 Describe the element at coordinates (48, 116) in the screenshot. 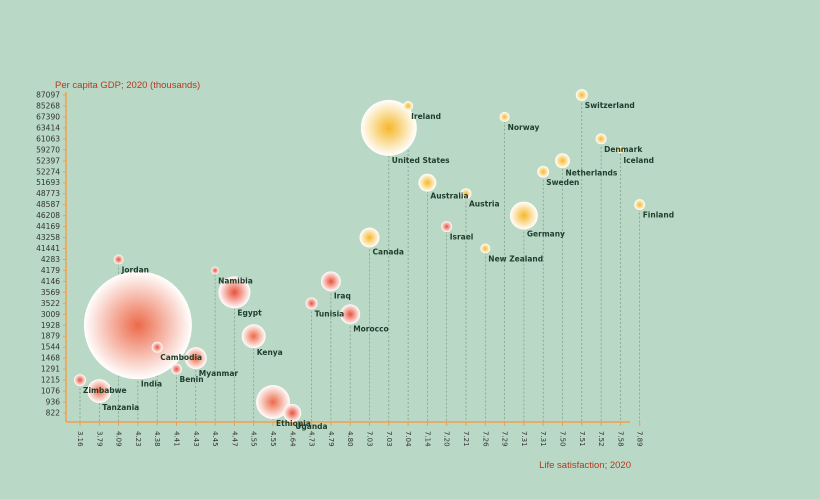

I see `y-tick-label: 67390` at that location.